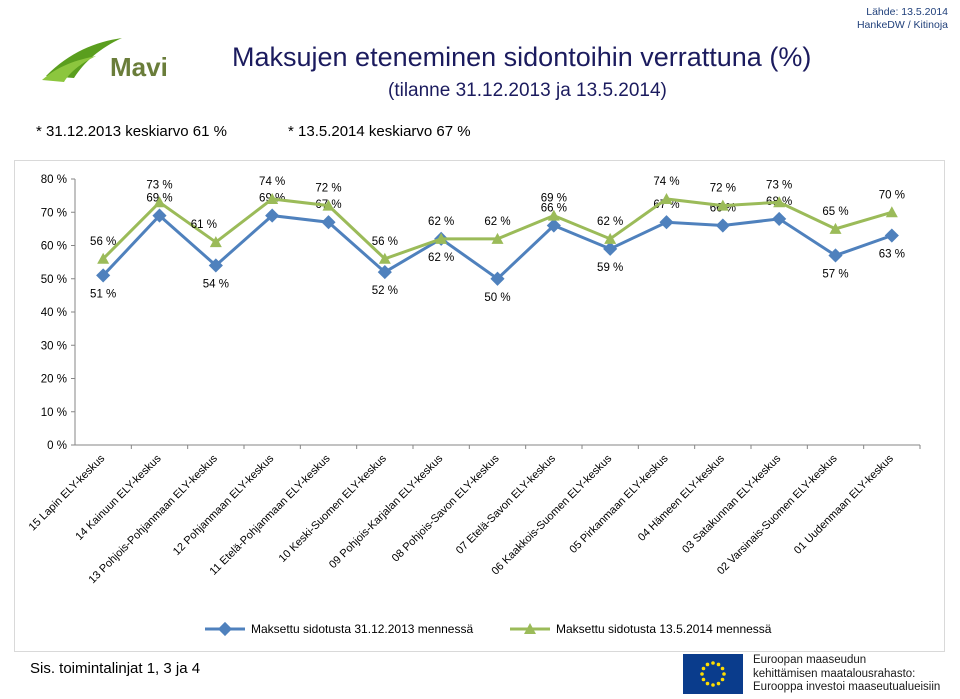 This screenshot has width=960, height=699. Describe the element at coordinates (362, 629) in the screenshot. I see `legend-label: Maksettu sidotusta 31.12.2013 mennessä` at that location.